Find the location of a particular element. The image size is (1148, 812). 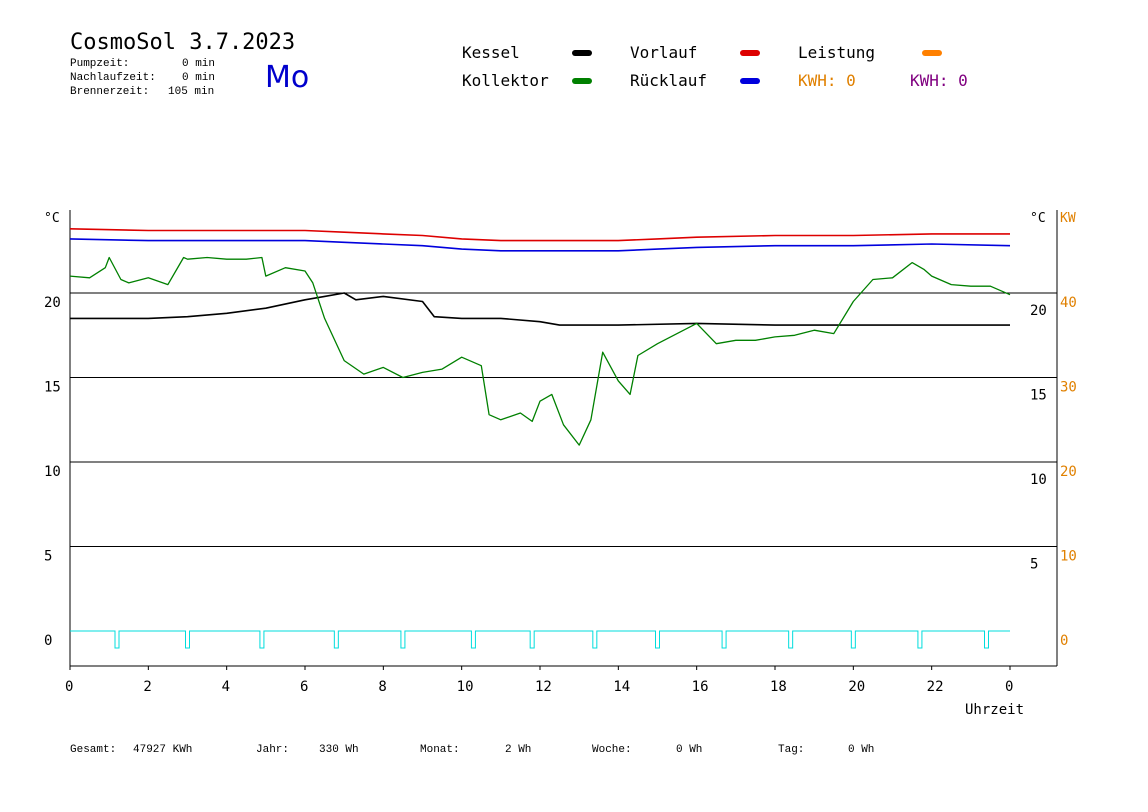

tag-label: Tag: is located at coordinates (791, 750).